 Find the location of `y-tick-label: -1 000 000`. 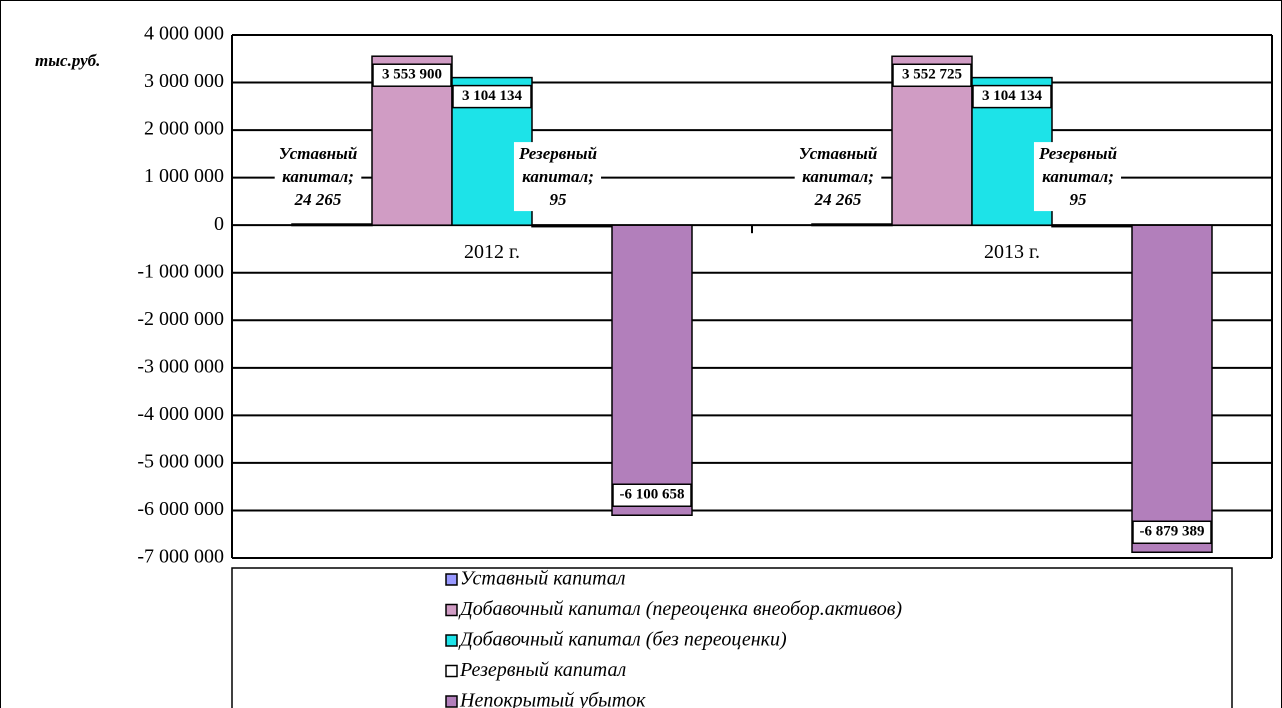

y-tick-label: -1 000 000 is located at coordinates (180, 271).